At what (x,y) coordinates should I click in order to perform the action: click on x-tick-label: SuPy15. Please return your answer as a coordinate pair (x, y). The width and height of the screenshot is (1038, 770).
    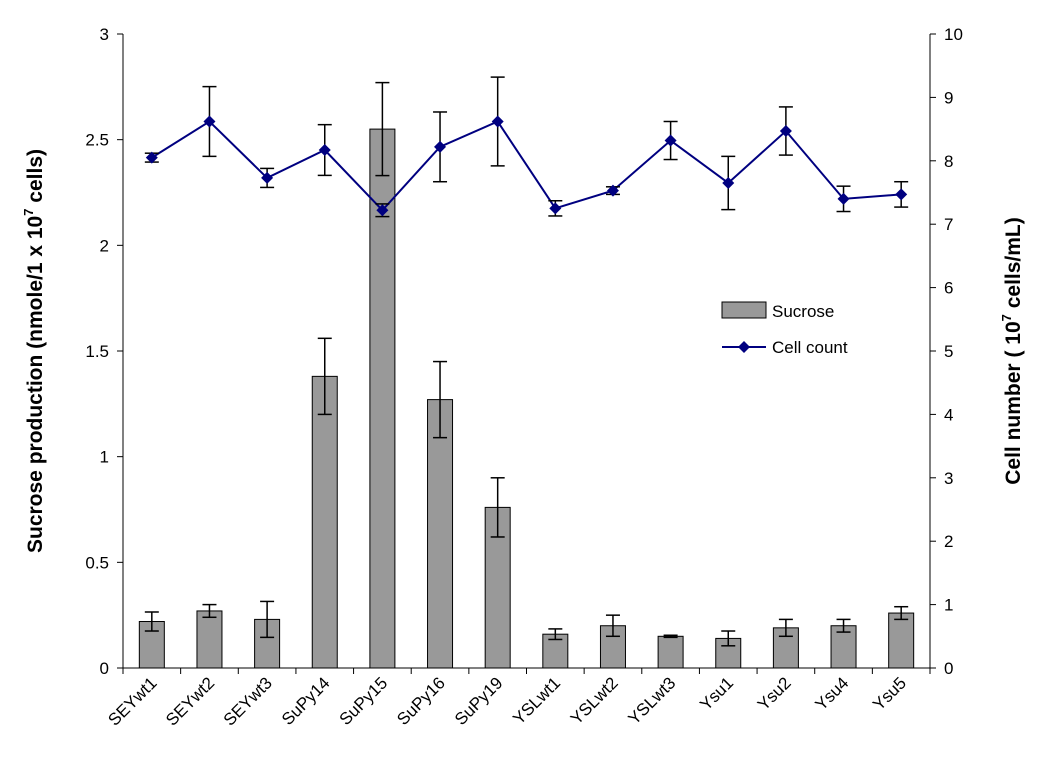
    Looking at the image, I should click on (364, 701).